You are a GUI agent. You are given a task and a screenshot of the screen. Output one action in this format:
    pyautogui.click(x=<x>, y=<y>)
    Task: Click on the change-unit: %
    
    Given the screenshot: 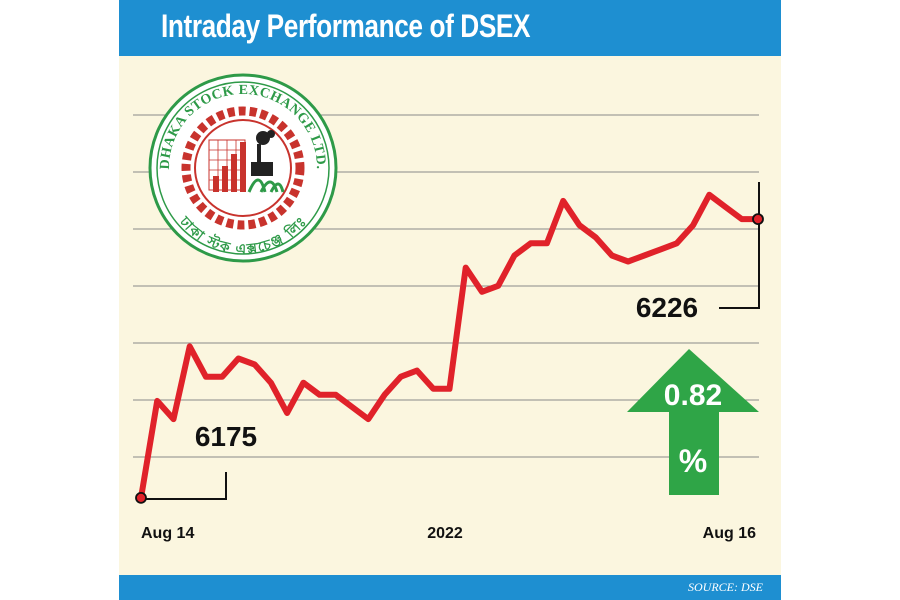 What is the action you would take?
    pyautogui.click(x=693, y=461)
    